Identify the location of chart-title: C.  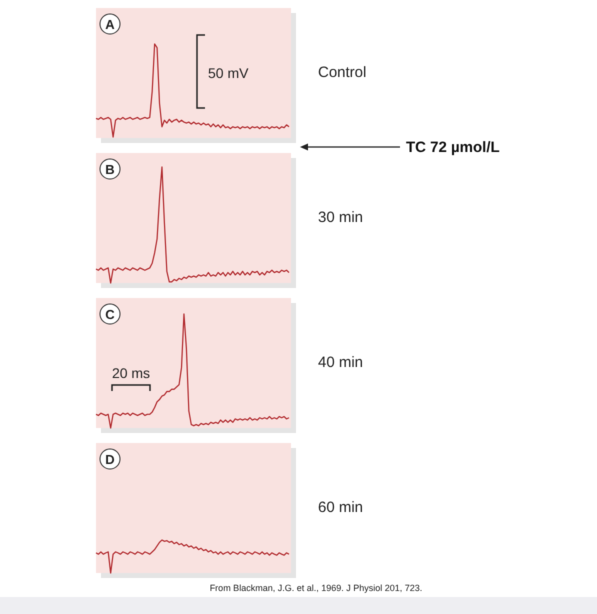
(110, 314).